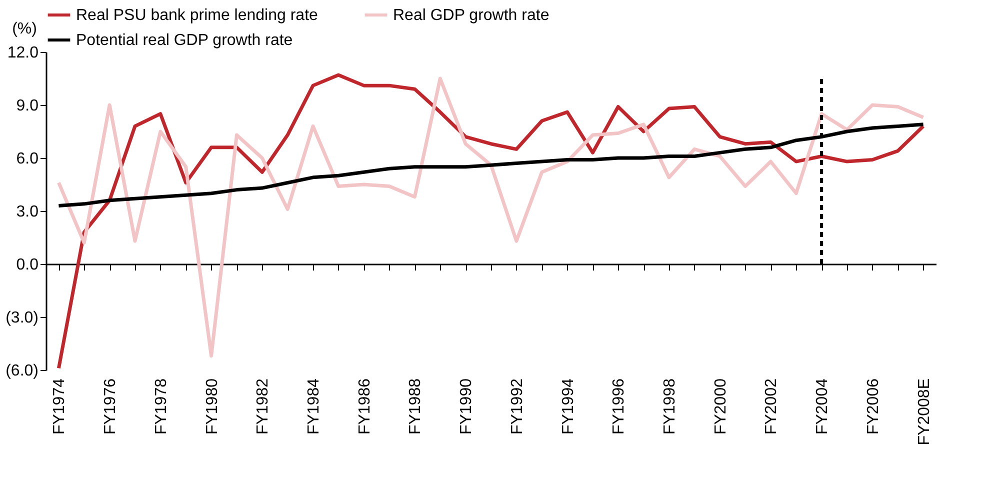  I want to click on x-tick-label: FY1980, so click(212, 406).